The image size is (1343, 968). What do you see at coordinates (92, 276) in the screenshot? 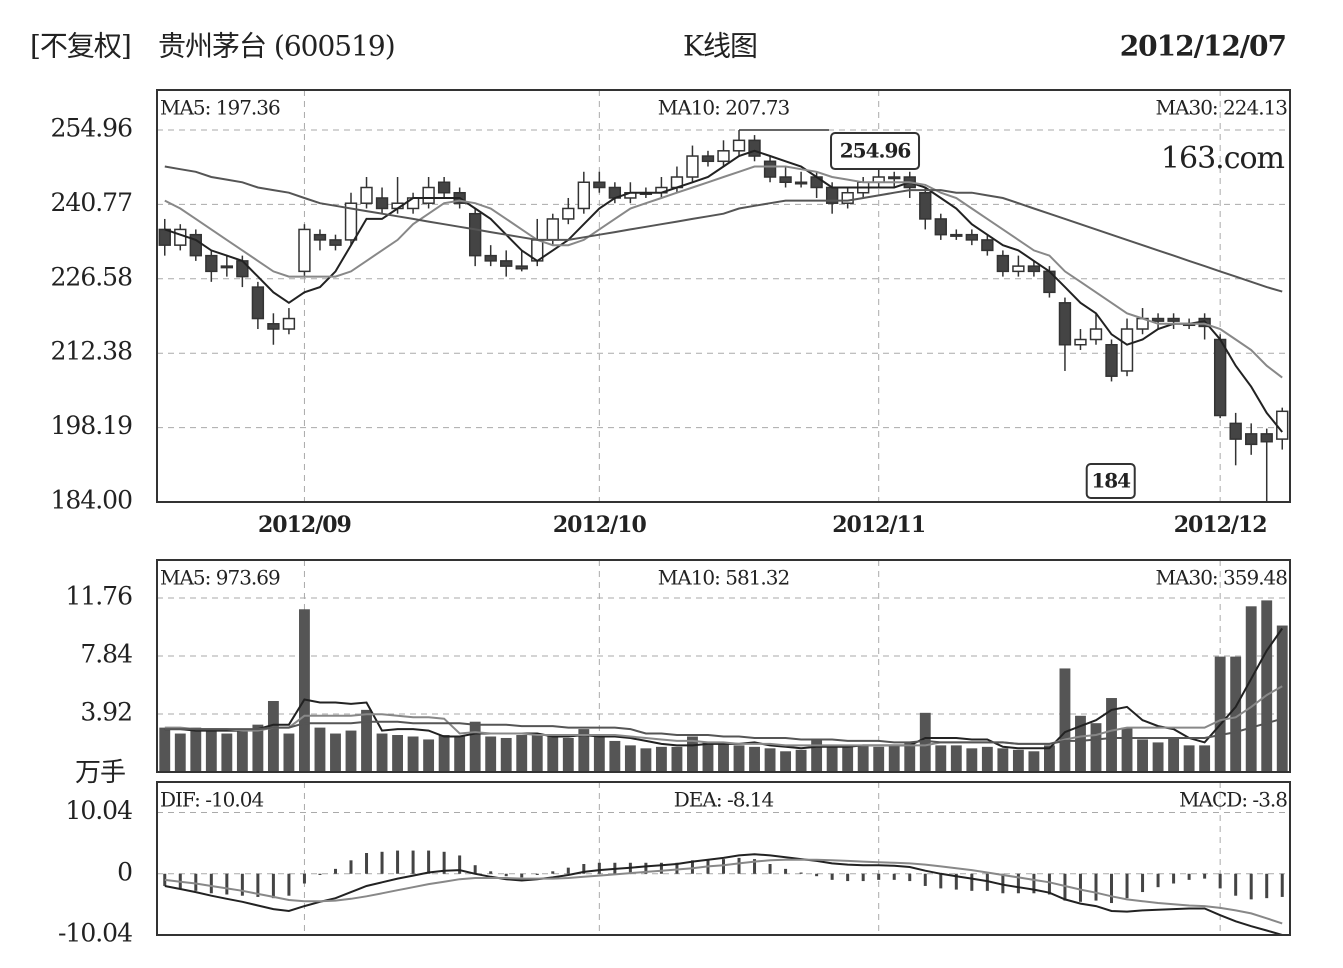
I see `y-tick-label: 226.58` at bounding box center [92, 276].